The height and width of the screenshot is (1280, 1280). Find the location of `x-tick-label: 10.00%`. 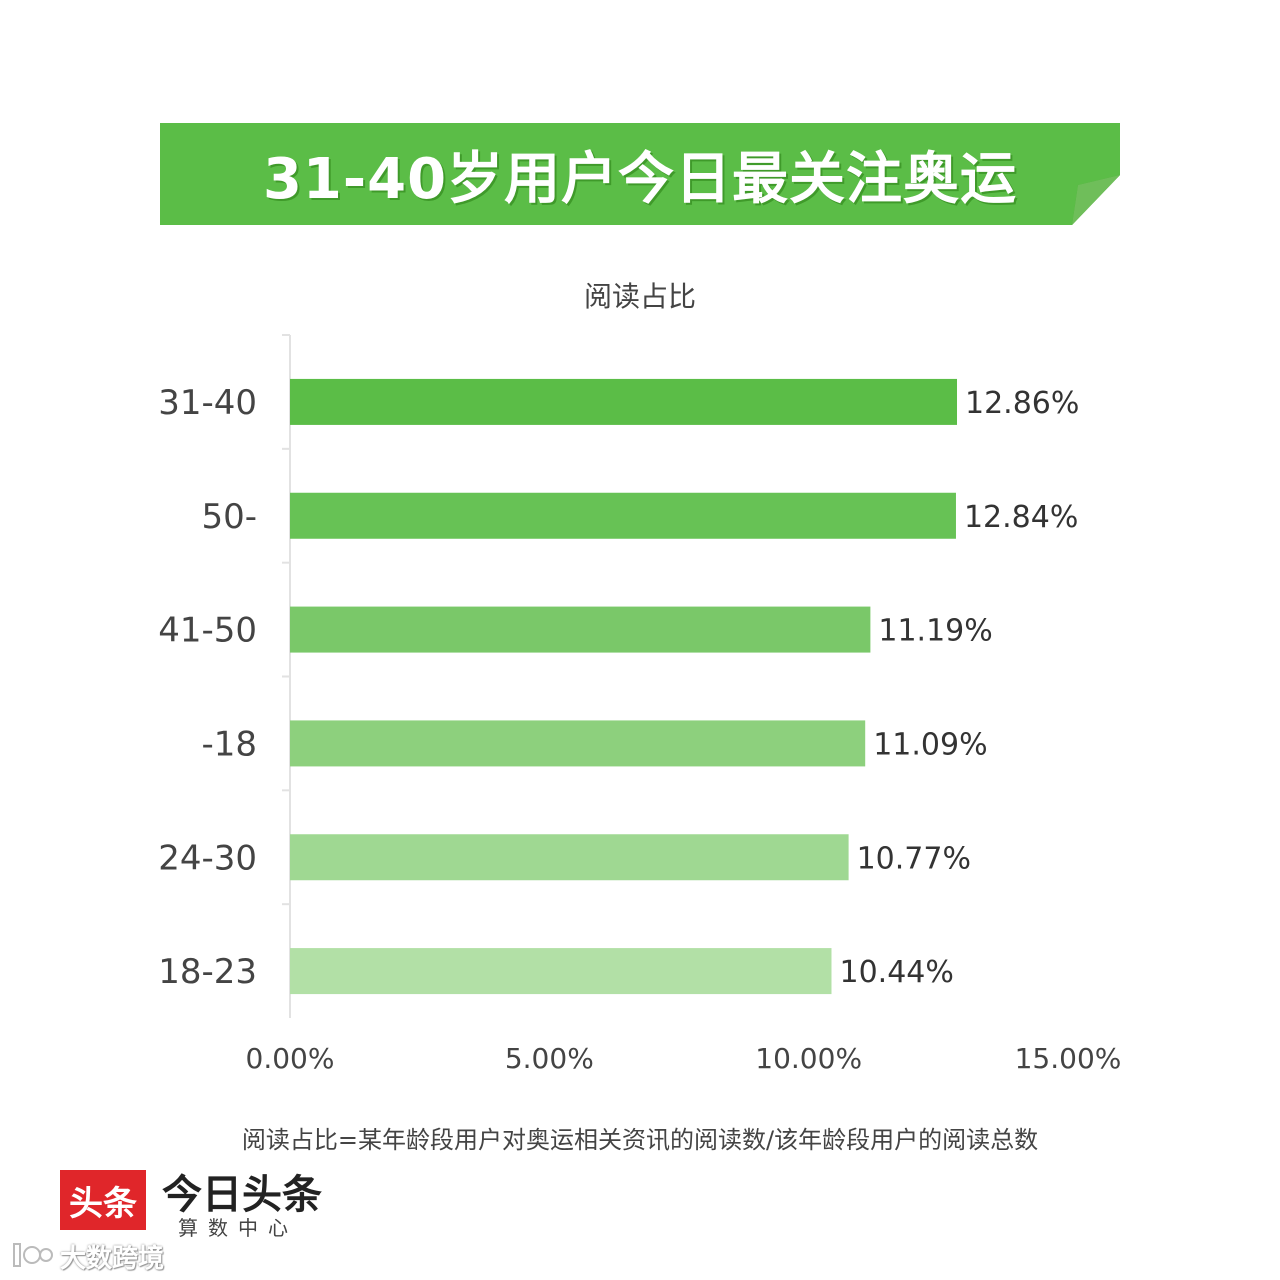

x-tick-label: 10.00% is located at coordinates (808, 1058).